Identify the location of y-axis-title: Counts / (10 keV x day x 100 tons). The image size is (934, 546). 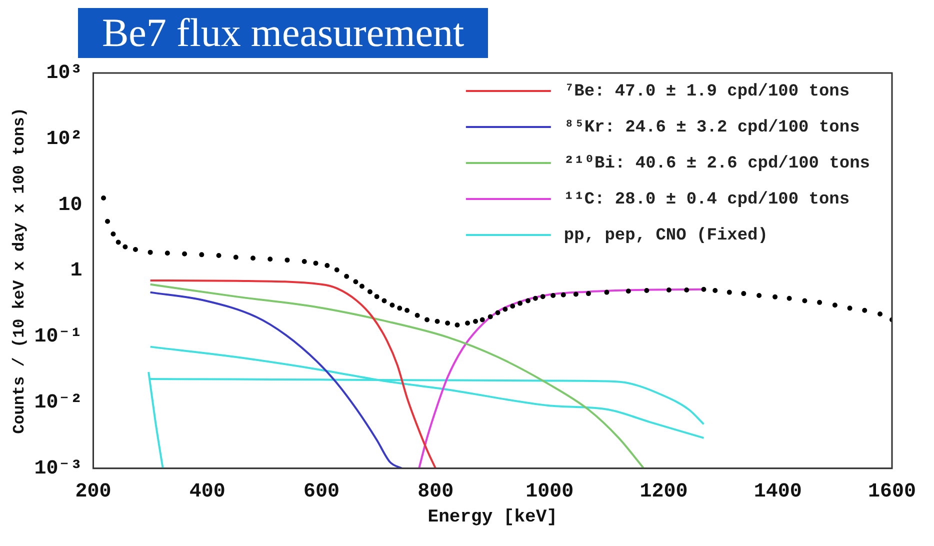
(19, 270).